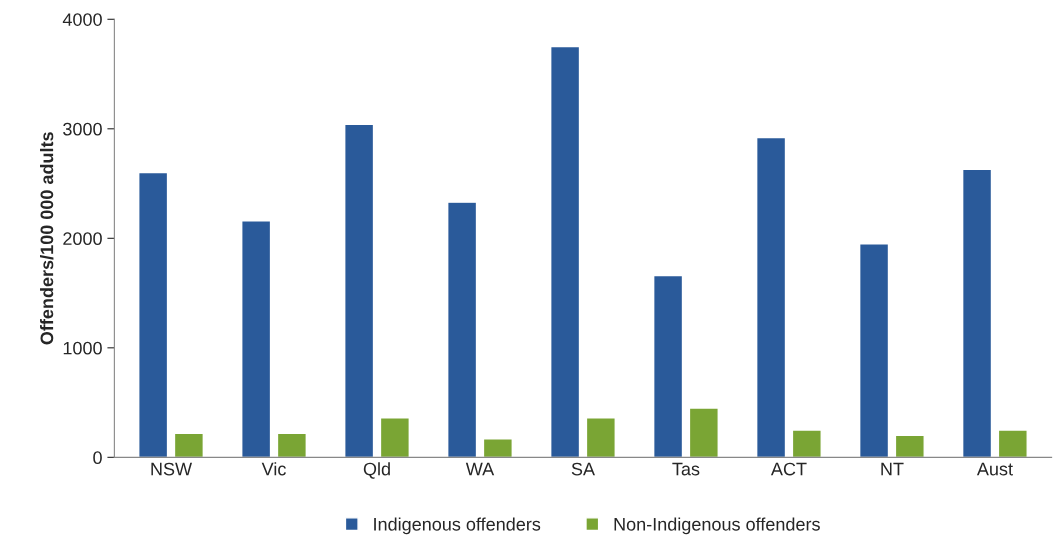 This screenshot has height=551, width=1059. Describe the element at coordinates (457, 526) in the screenshot. I see `legend-label: Indigenous offenders` at that location.